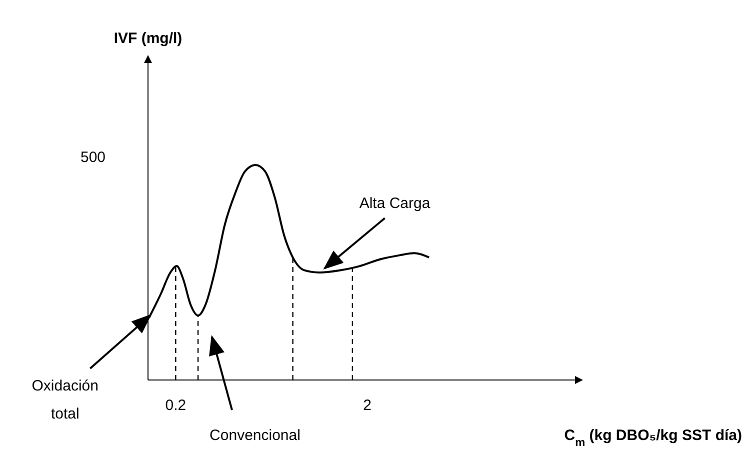  I want to click on text: 500, so click(93, 157).